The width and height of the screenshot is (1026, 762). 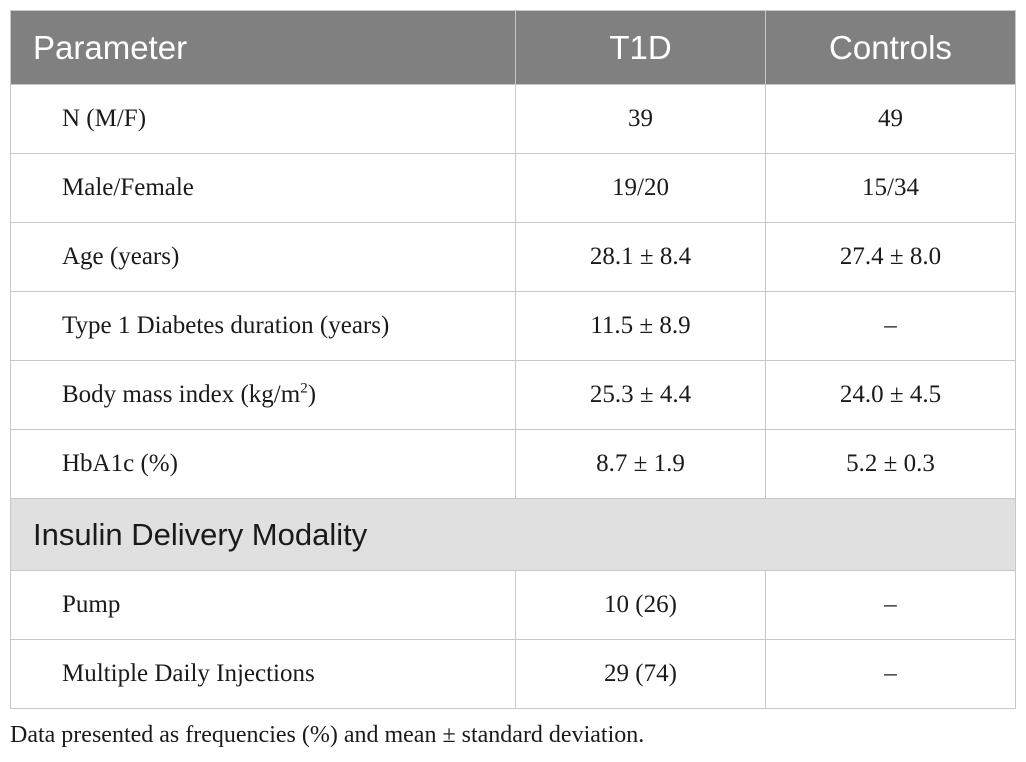 I want to click on row-label: Multiple Daily Injections, so click(x=263, y=674).